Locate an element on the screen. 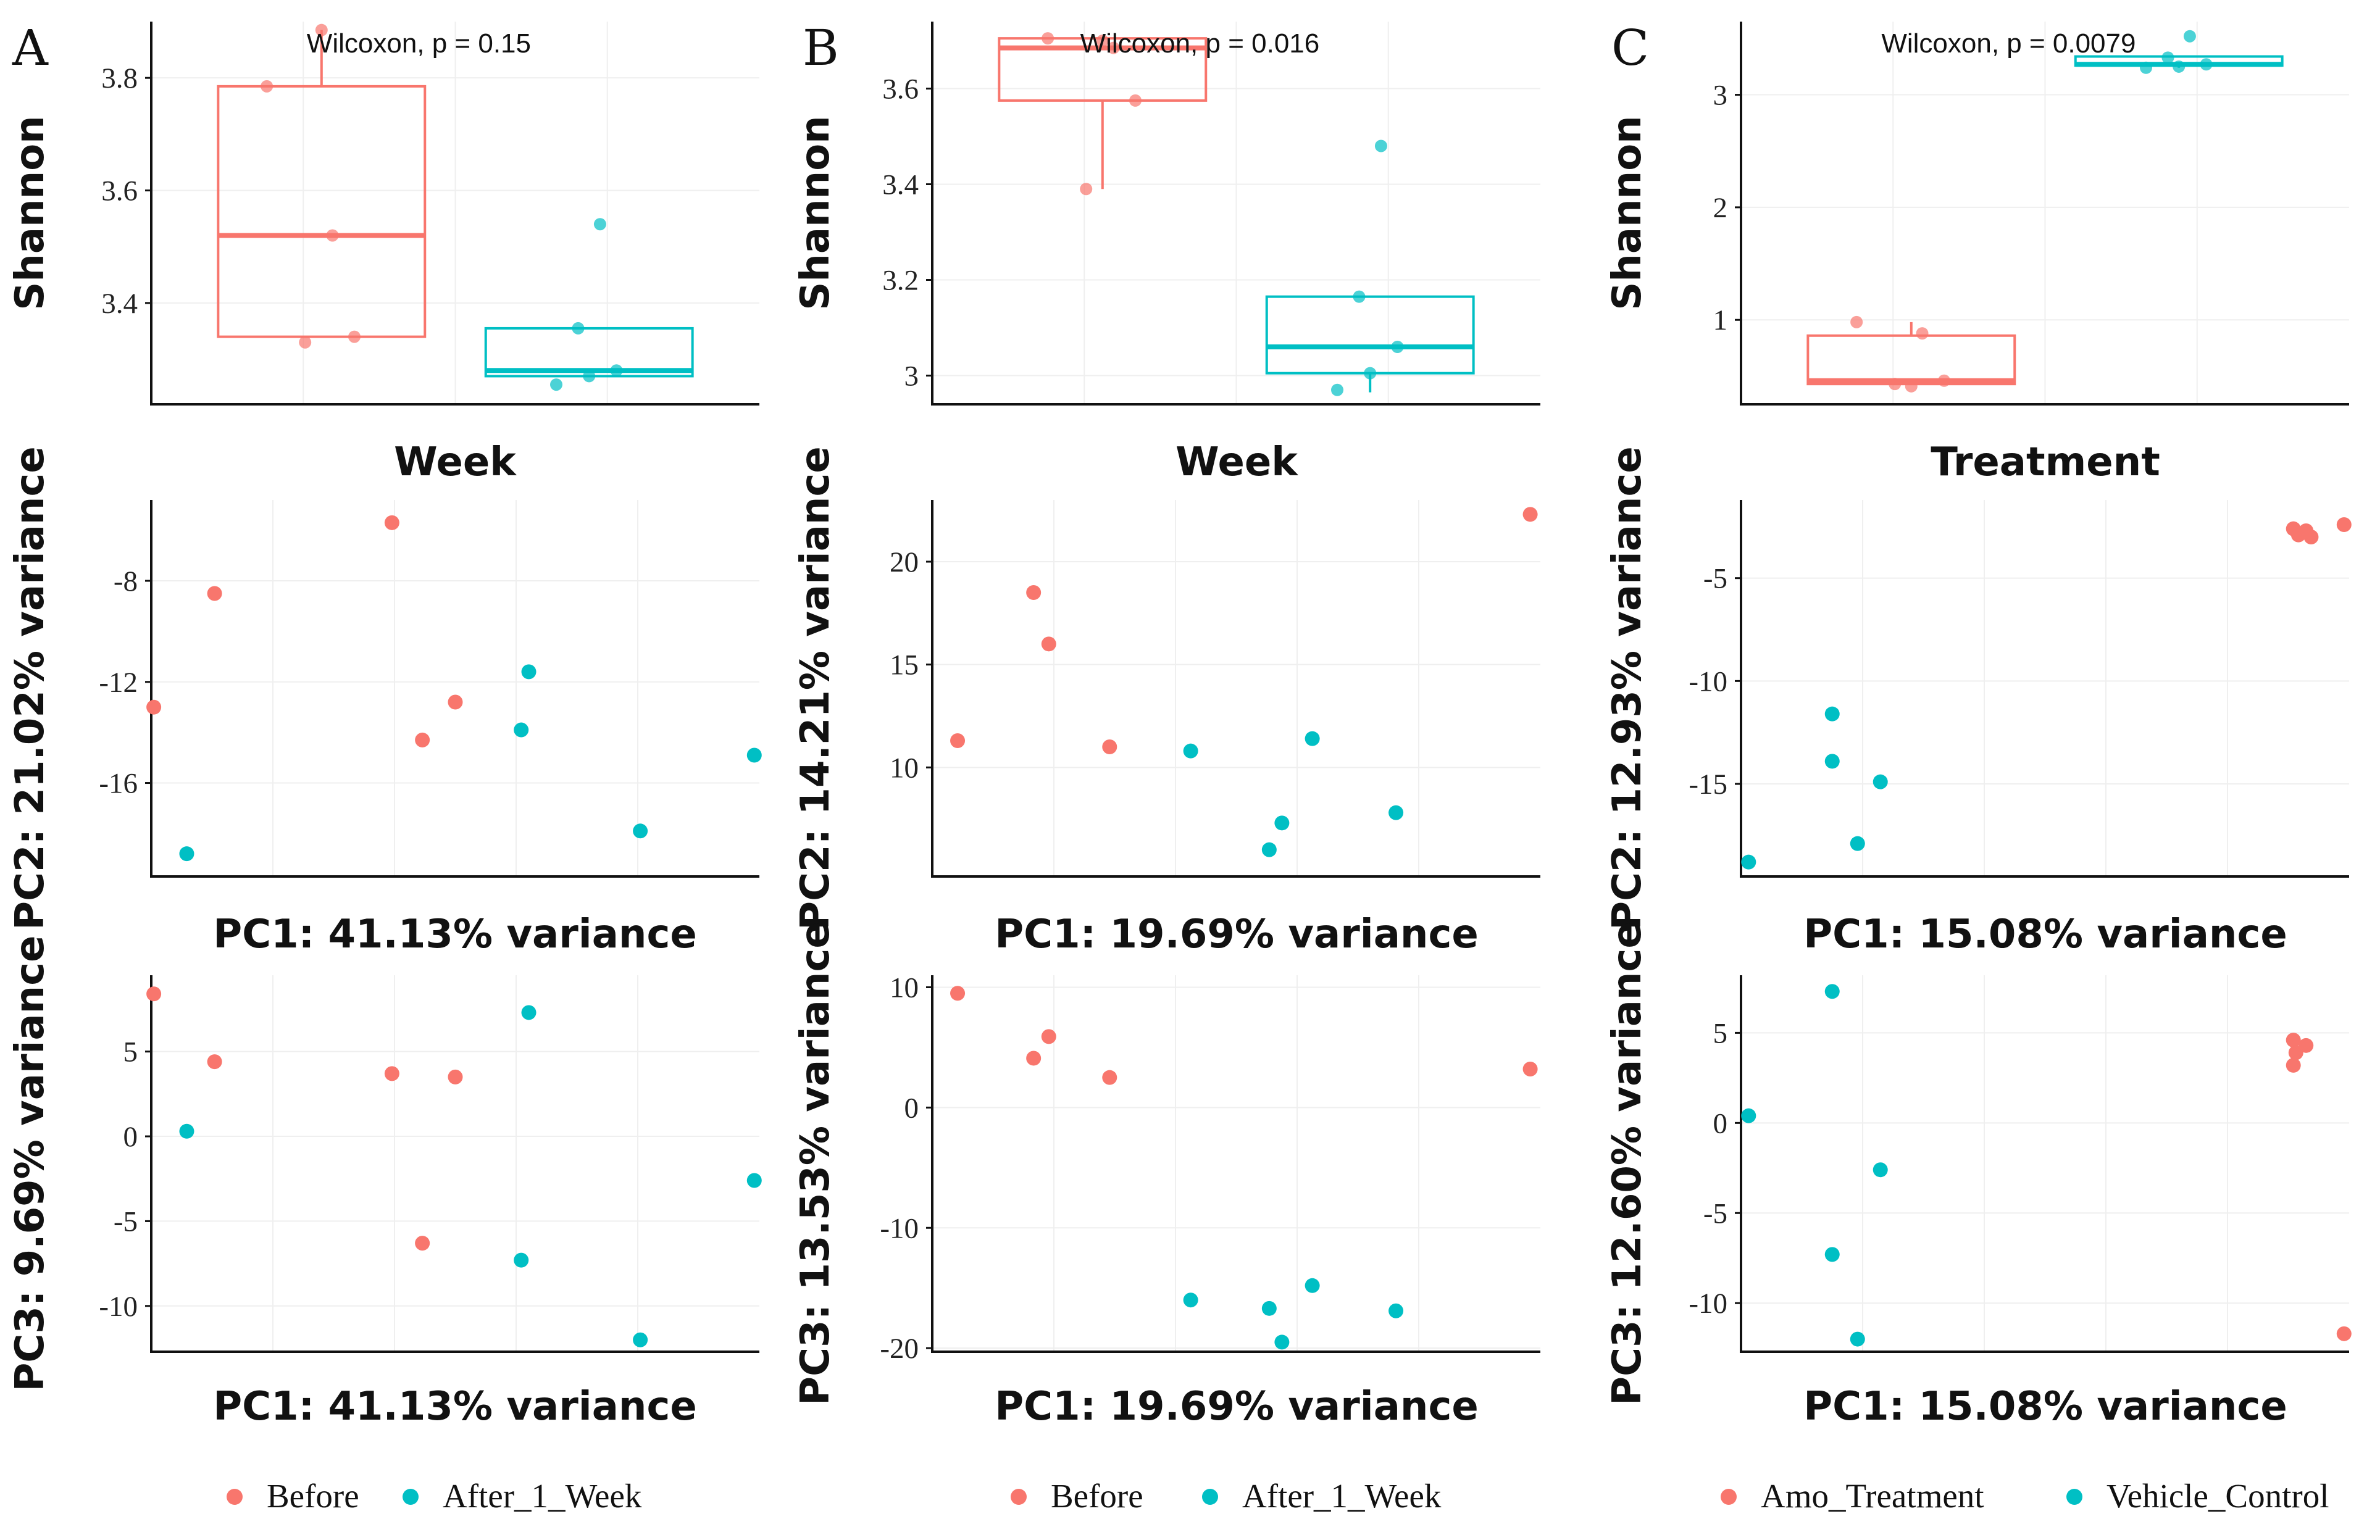 Image resolution: width=2380 pixels, height=1540 pixels. legend-label: After_1_Week is located at coordinates (1342, 1496).